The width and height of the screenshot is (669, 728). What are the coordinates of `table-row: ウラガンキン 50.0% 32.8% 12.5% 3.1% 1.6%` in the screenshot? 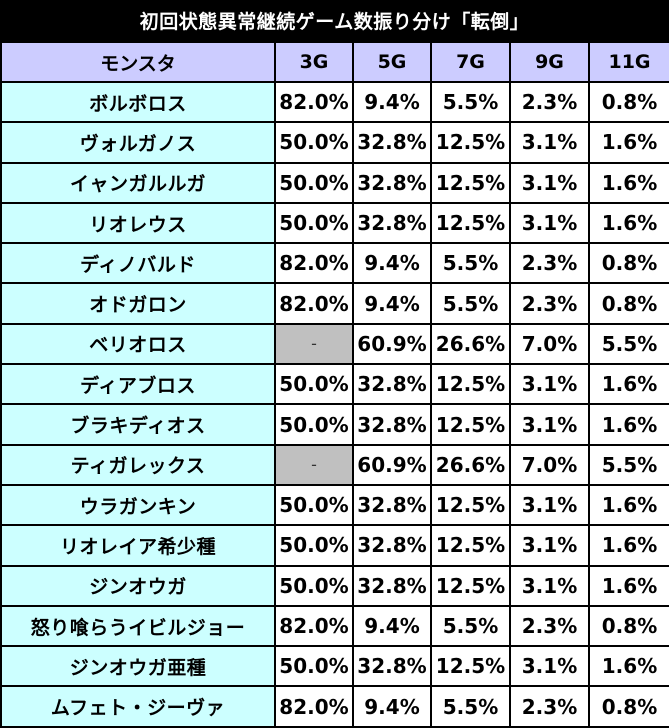 It's located at (334, 505).